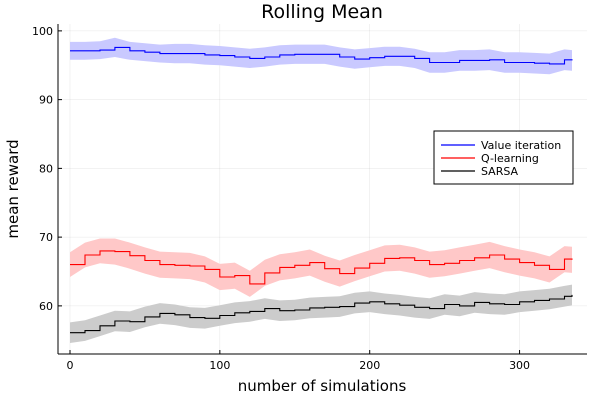  What do you see at coordinates (369, 365) in the screenshot?
I see `x-tick-label-200: 200` at bounding box center [369, 365].